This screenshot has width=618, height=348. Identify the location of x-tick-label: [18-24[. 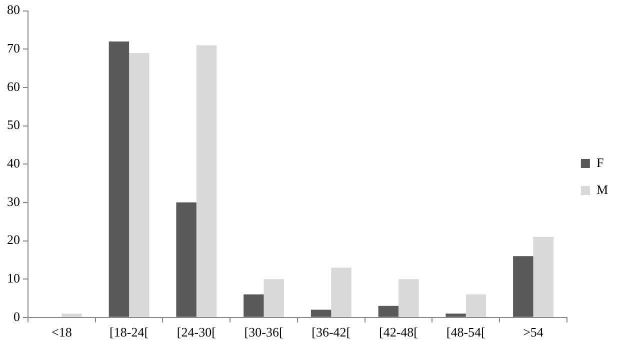
(129, 332).